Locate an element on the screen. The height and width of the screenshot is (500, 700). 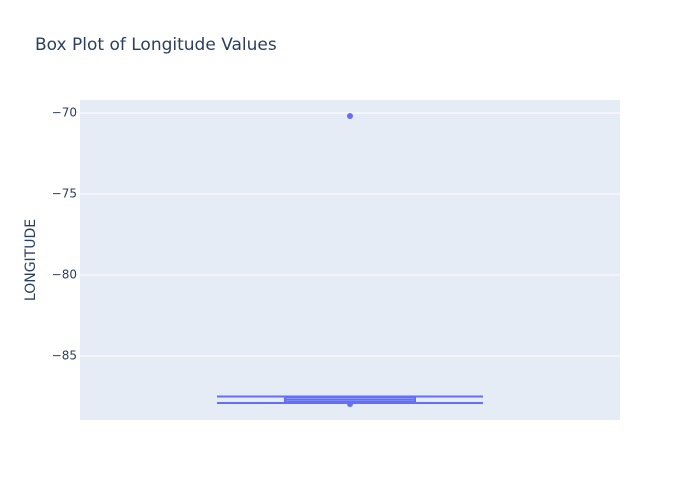
y-tick-label: −85 is located at coordinates (64, 356).